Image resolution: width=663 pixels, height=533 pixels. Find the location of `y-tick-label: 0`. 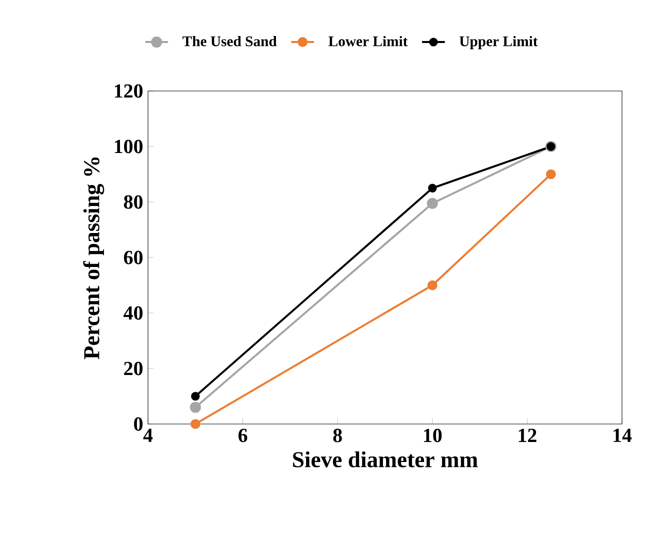

y-tick-label: 0 is located at coordinates (138, 424).